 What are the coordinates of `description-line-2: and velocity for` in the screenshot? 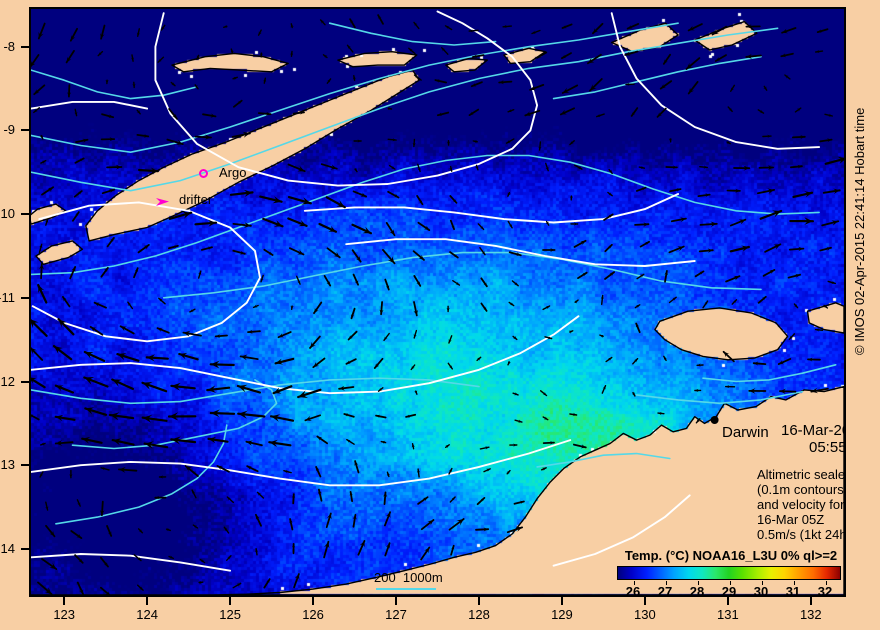 It's located at (801, 504).